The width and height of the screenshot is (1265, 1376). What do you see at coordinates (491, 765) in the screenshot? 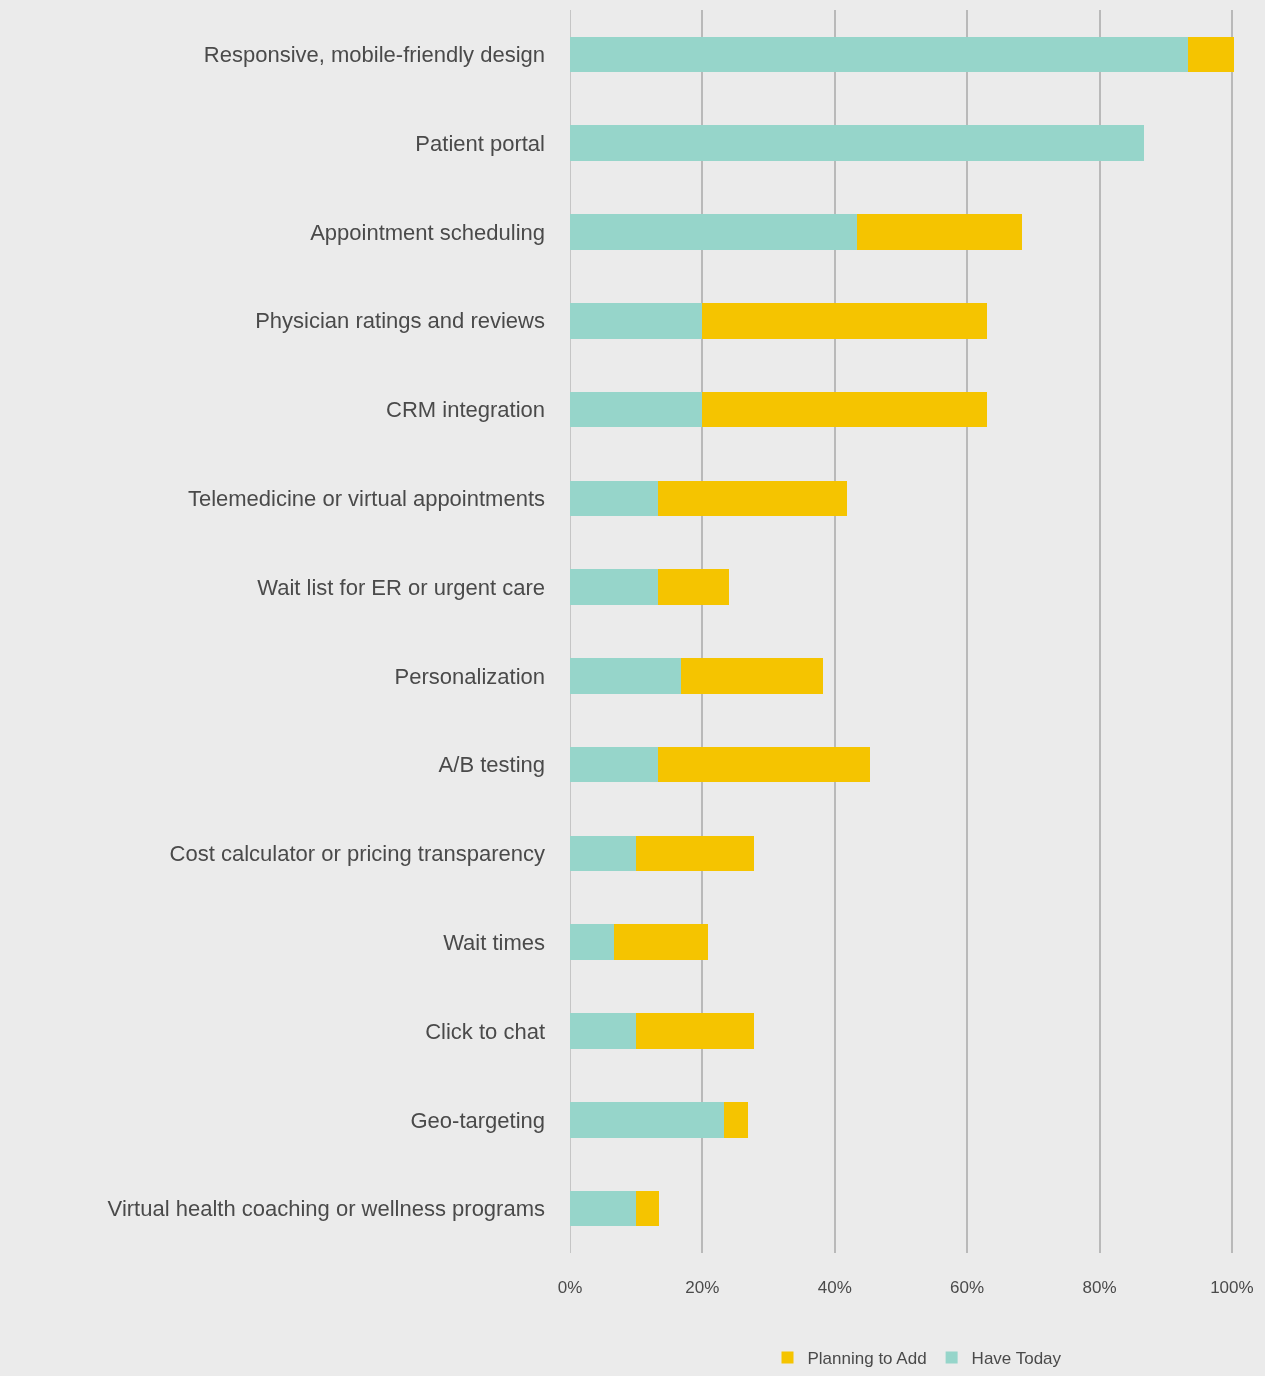
I see `y-tick-label: A/B testing` at bounding box center [491, 765].